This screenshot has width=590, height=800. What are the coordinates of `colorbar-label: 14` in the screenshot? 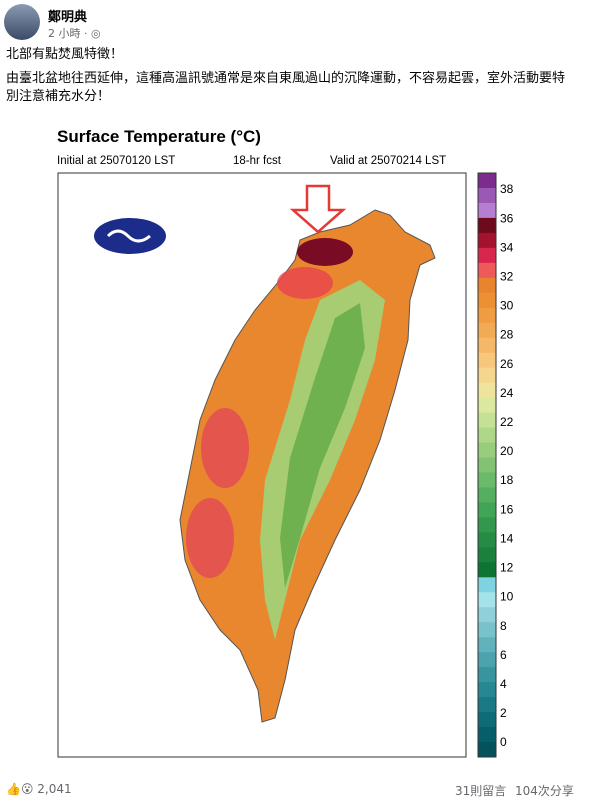 It's located at (507, 538).